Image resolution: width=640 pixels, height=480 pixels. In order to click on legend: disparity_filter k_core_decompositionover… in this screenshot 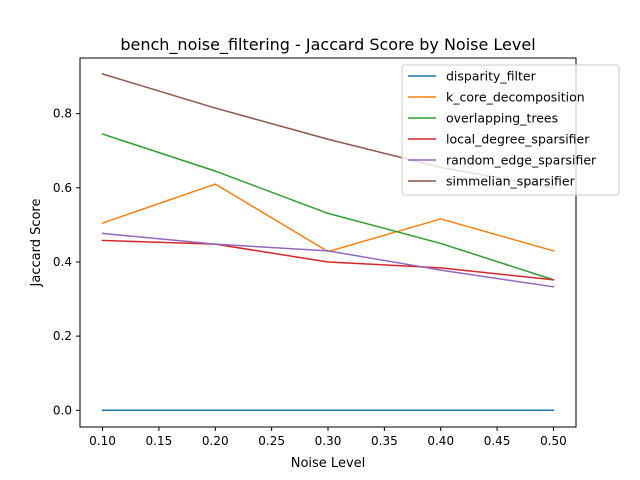, I will do `click(510, 130)`.